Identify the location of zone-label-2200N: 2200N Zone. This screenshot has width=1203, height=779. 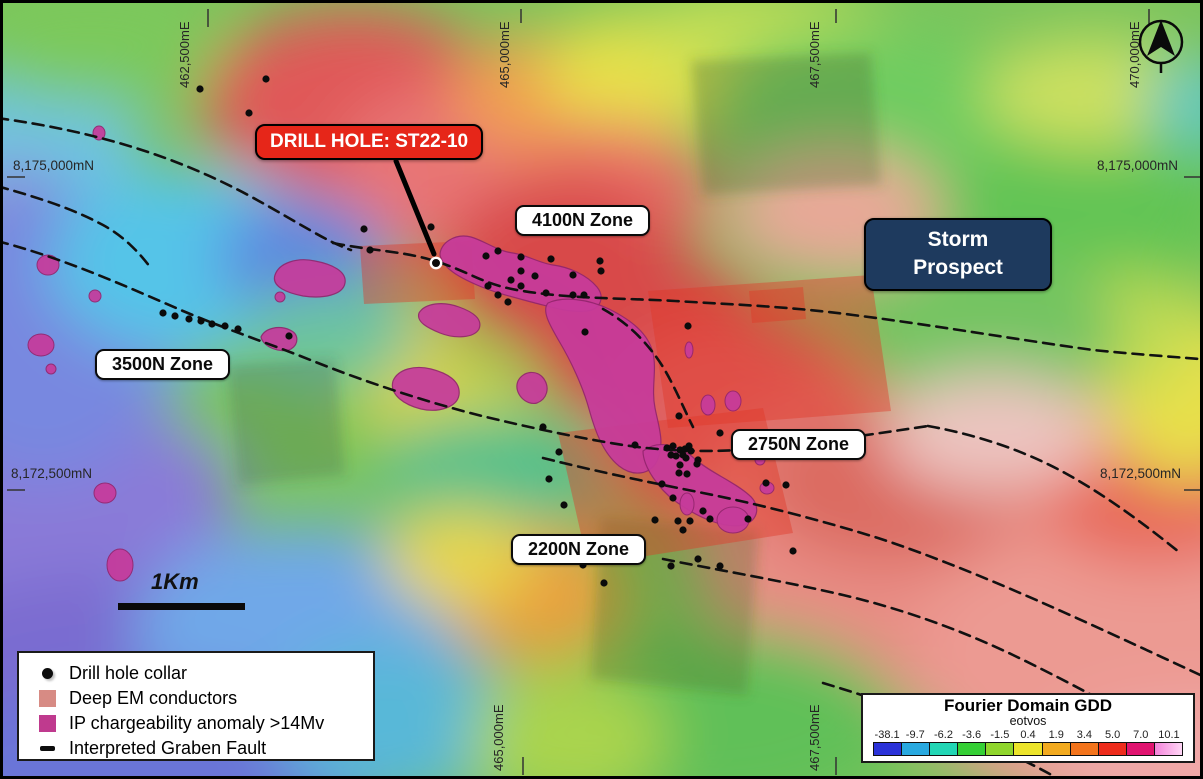
(579, 549).